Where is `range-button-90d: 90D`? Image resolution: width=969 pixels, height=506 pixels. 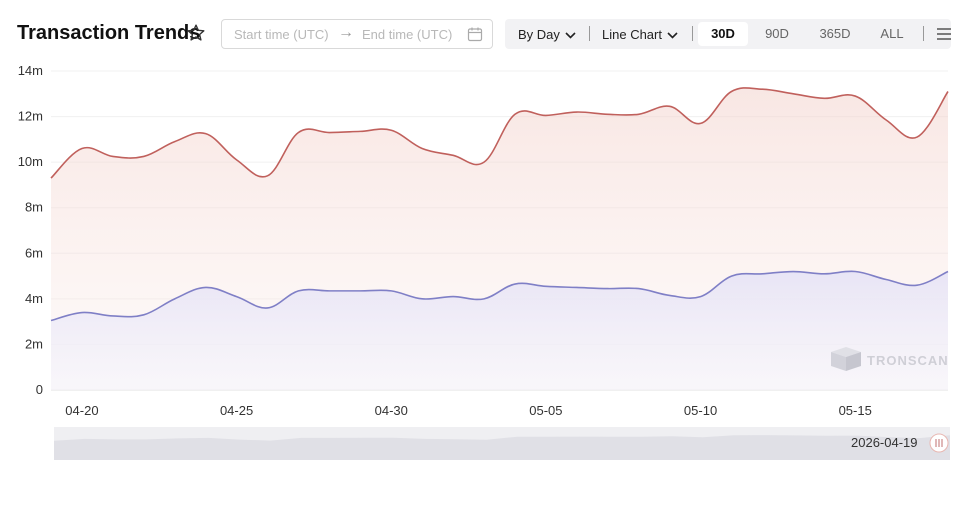 range-button-90d: 90D is located at coordinates (777, 33).